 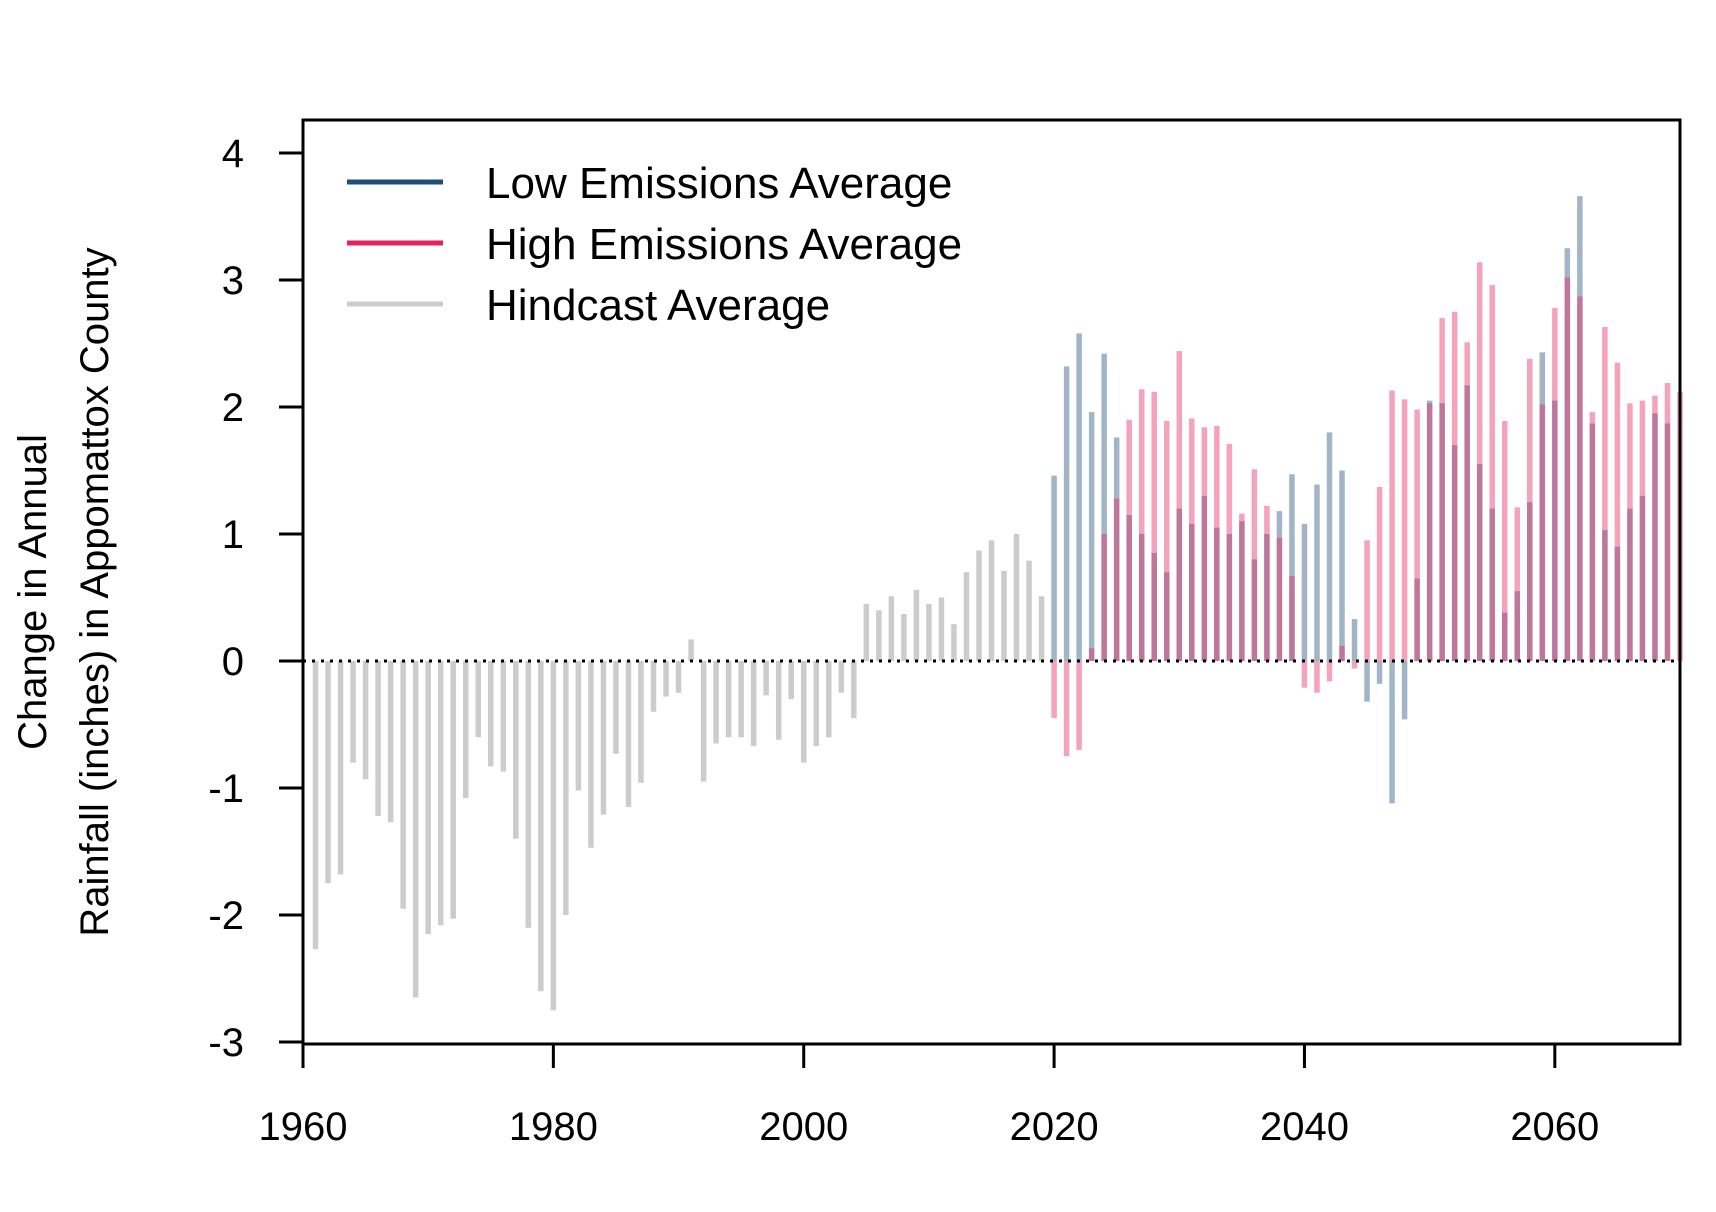 I want to click on y-tick-label-3: 3, so click(x=233, y=281).